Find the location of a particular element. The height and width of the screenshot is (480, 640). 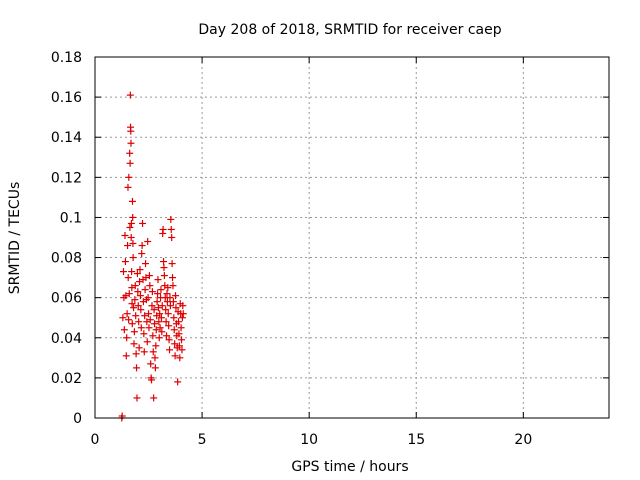

points-layer is located at coordinates (152, 256).